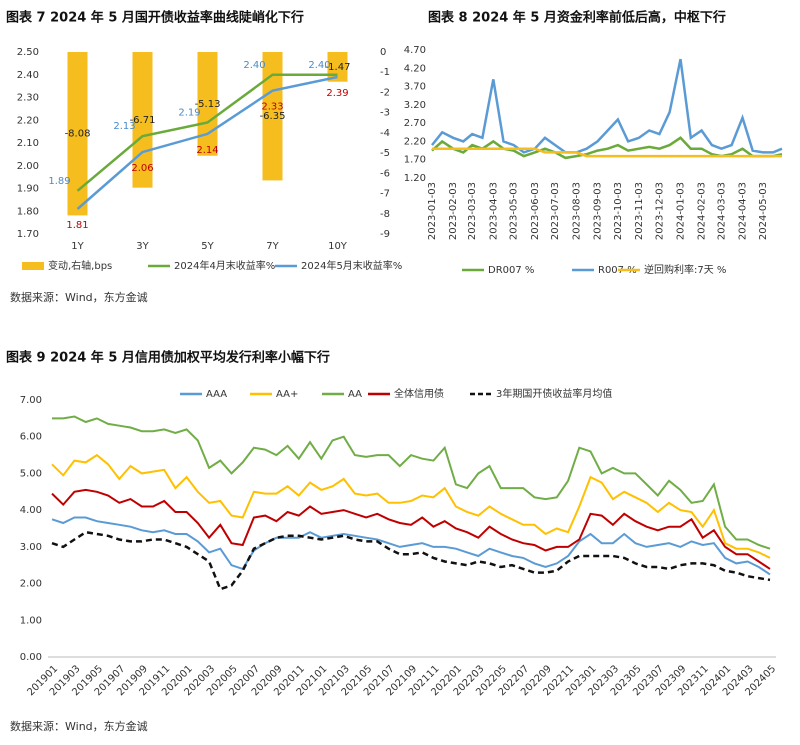 This screenshot has width=800, height=745. What do you see at coordinates (385, 234) in the screenshot?
I see `y-tick-label: -9` at bounding box center [385, 234].